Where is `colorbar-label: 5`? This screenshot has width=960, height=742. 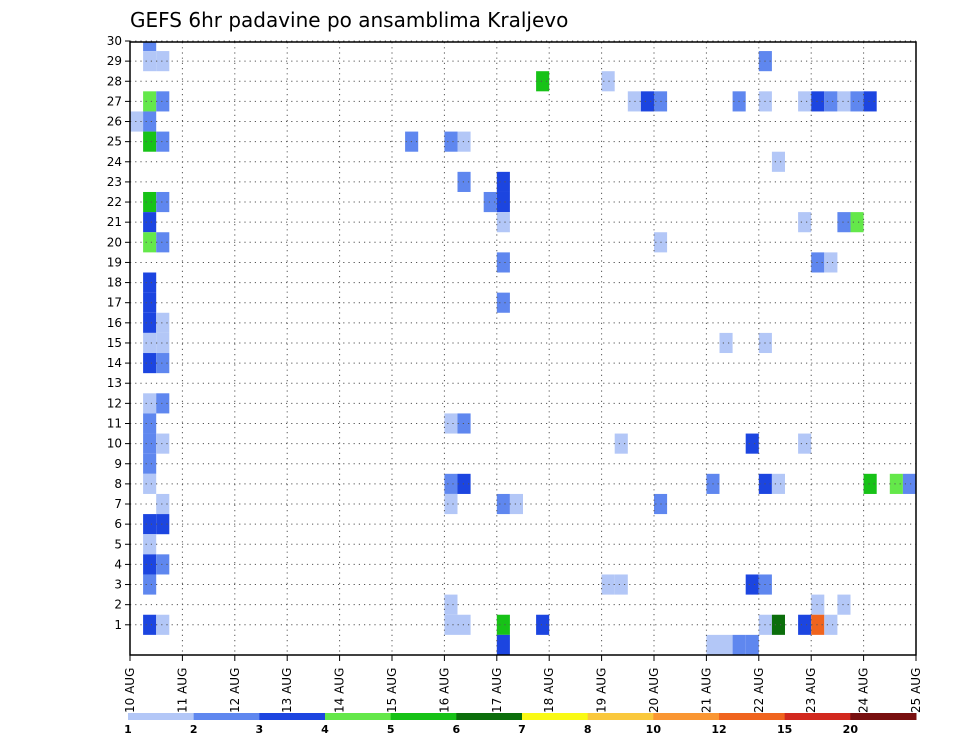 colorbar-label: 5 is located at coordinates (391, 729).